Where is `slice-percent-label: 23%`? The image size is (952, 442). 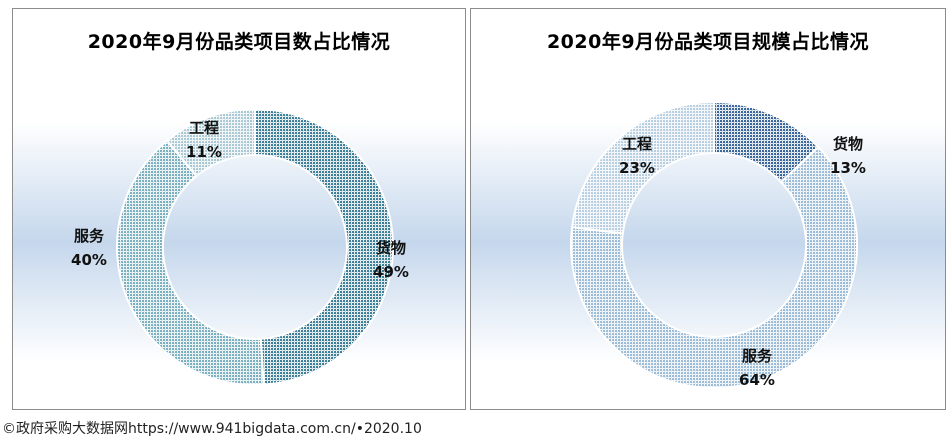 slice-percent-label: 23% is located at coordinates (637, 168).